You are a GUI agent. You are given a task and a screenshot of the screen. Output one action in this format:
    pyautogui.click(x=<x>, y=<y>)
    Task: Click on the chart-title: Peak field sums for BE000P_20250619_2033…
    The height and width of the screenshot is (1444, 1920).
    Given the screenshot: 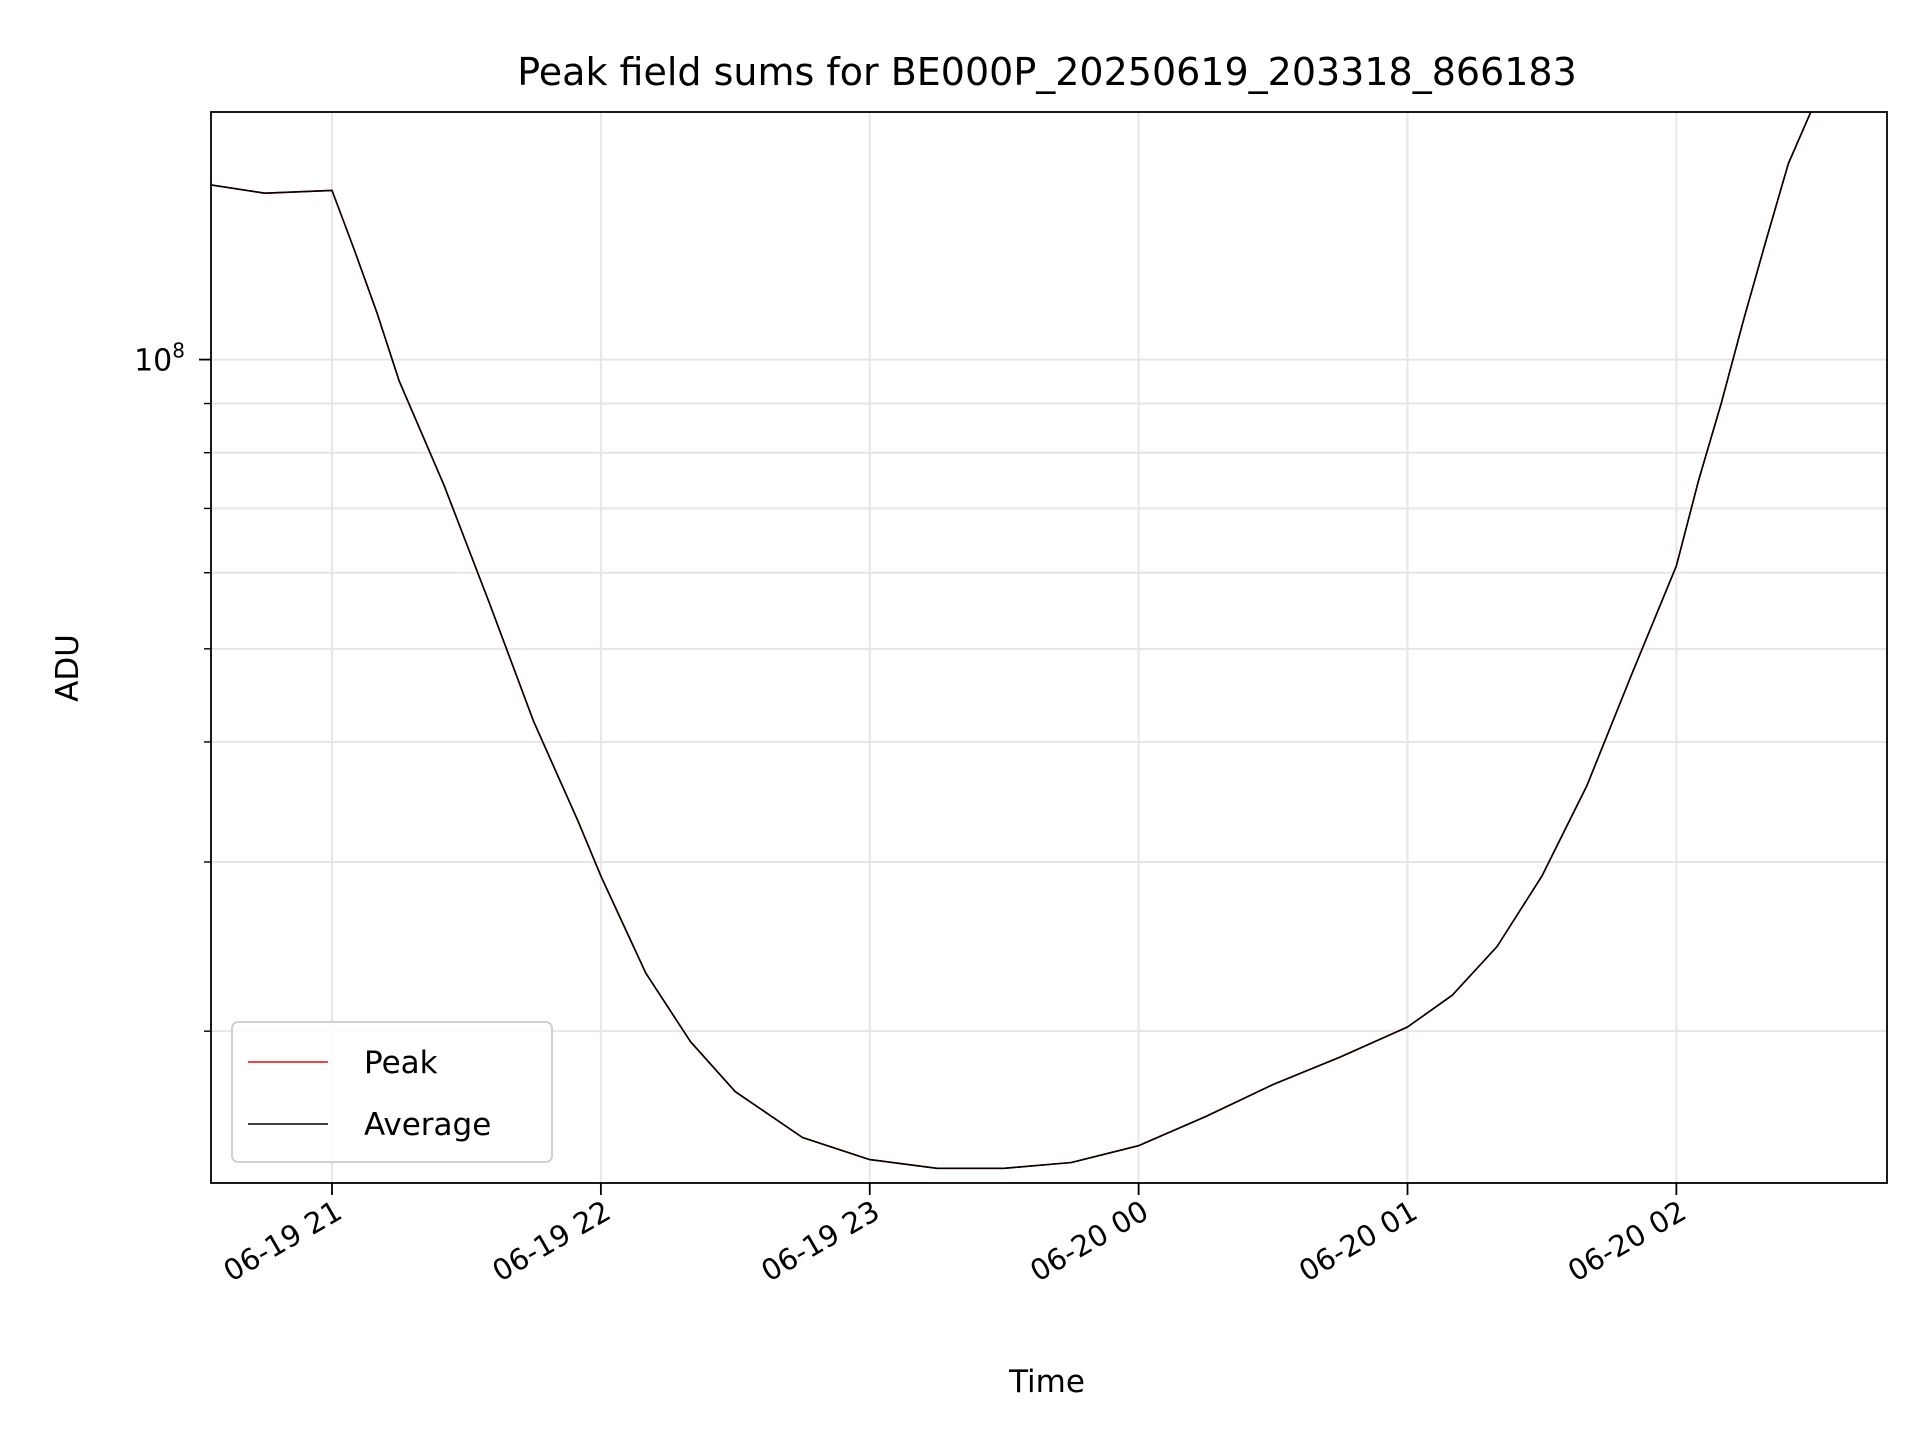 What is the action you would take?
    pyautogui.click(x=1047, y=72)
    